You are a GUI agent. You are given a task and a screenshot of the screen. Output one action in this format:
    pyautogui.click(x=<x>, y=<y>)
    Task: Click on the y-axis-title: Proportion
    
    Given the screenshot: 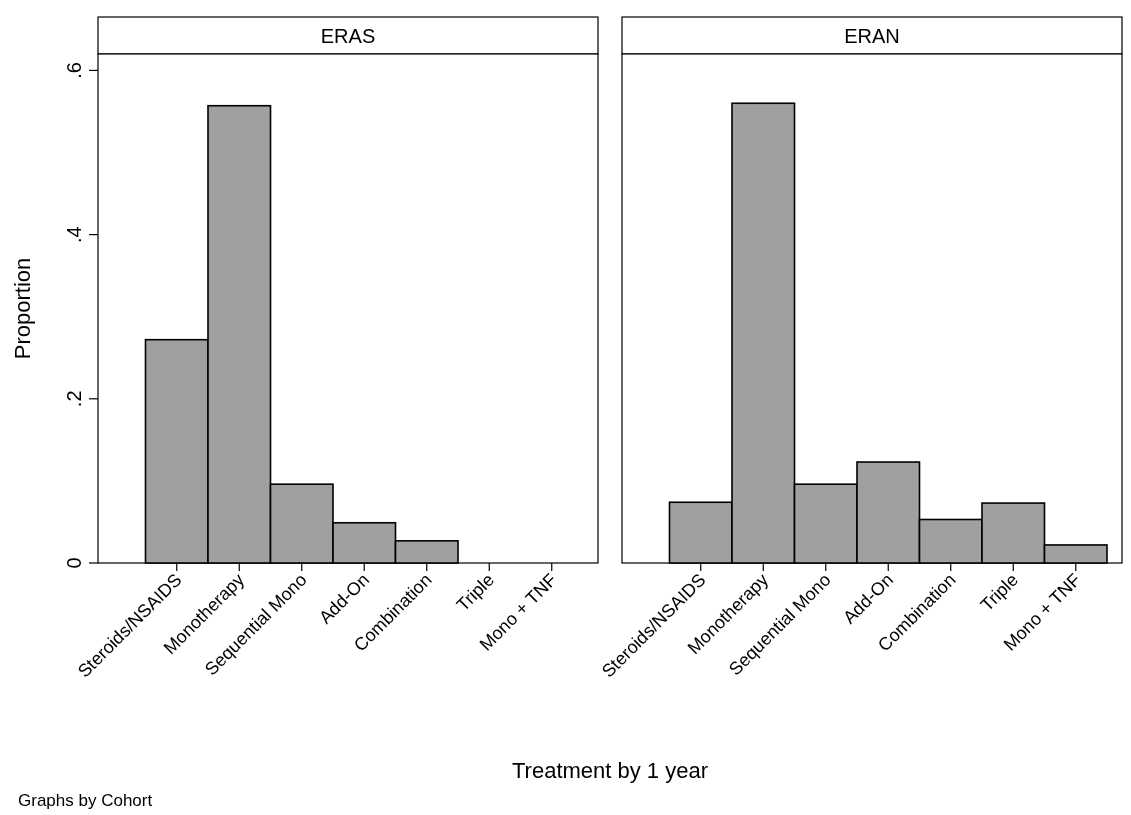 What is the action you would take?
    pyautogui.click(x=22, y=308)
    